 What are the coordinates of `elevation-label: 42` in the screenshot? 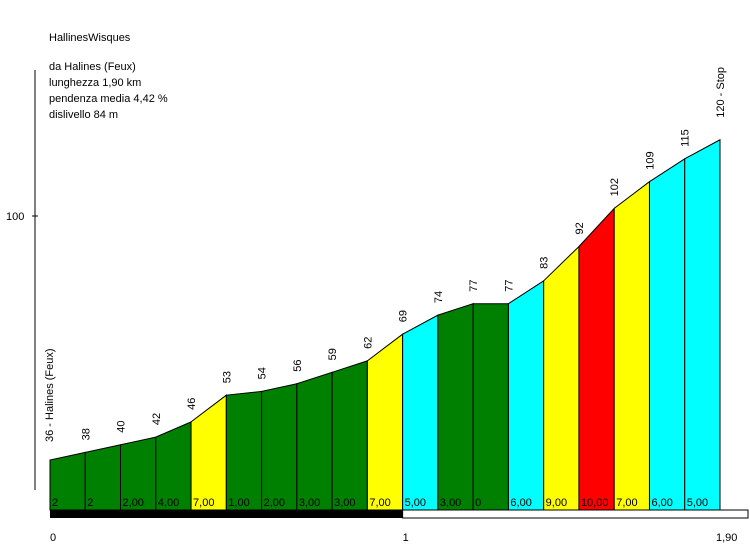 It's located at (157, 419).